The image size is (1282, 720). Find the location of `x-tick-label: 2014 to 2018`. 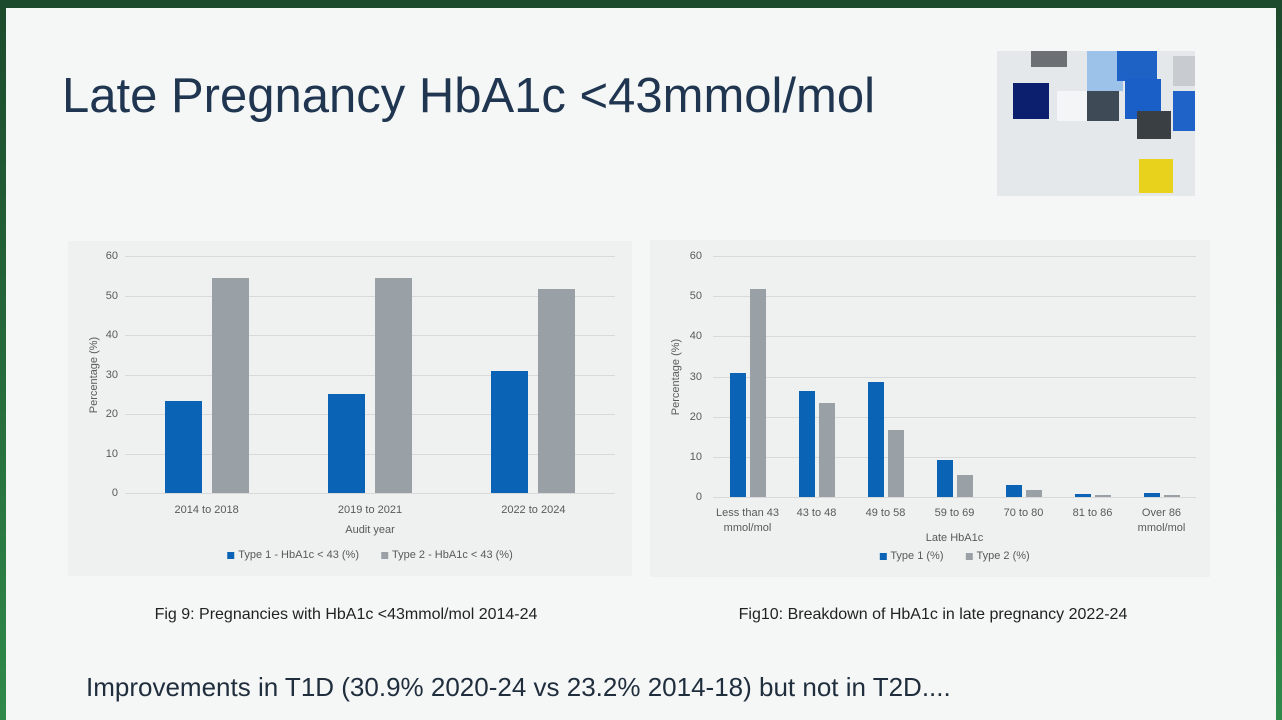

x-tick-label: 2014 to 2018 is located at coordinates (206, 510).